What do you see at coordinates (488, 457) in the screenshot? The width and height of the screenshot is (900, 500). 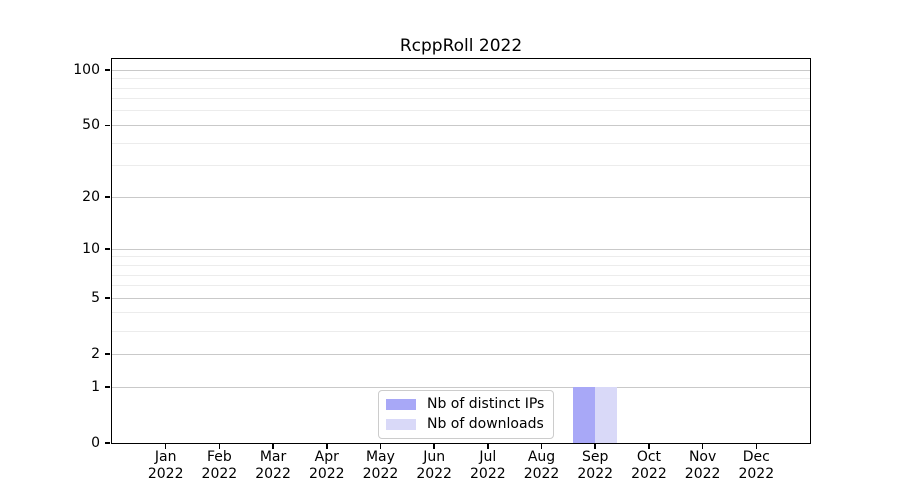 I see `x-tick-month: Jul` at bounding box center [488, 457].